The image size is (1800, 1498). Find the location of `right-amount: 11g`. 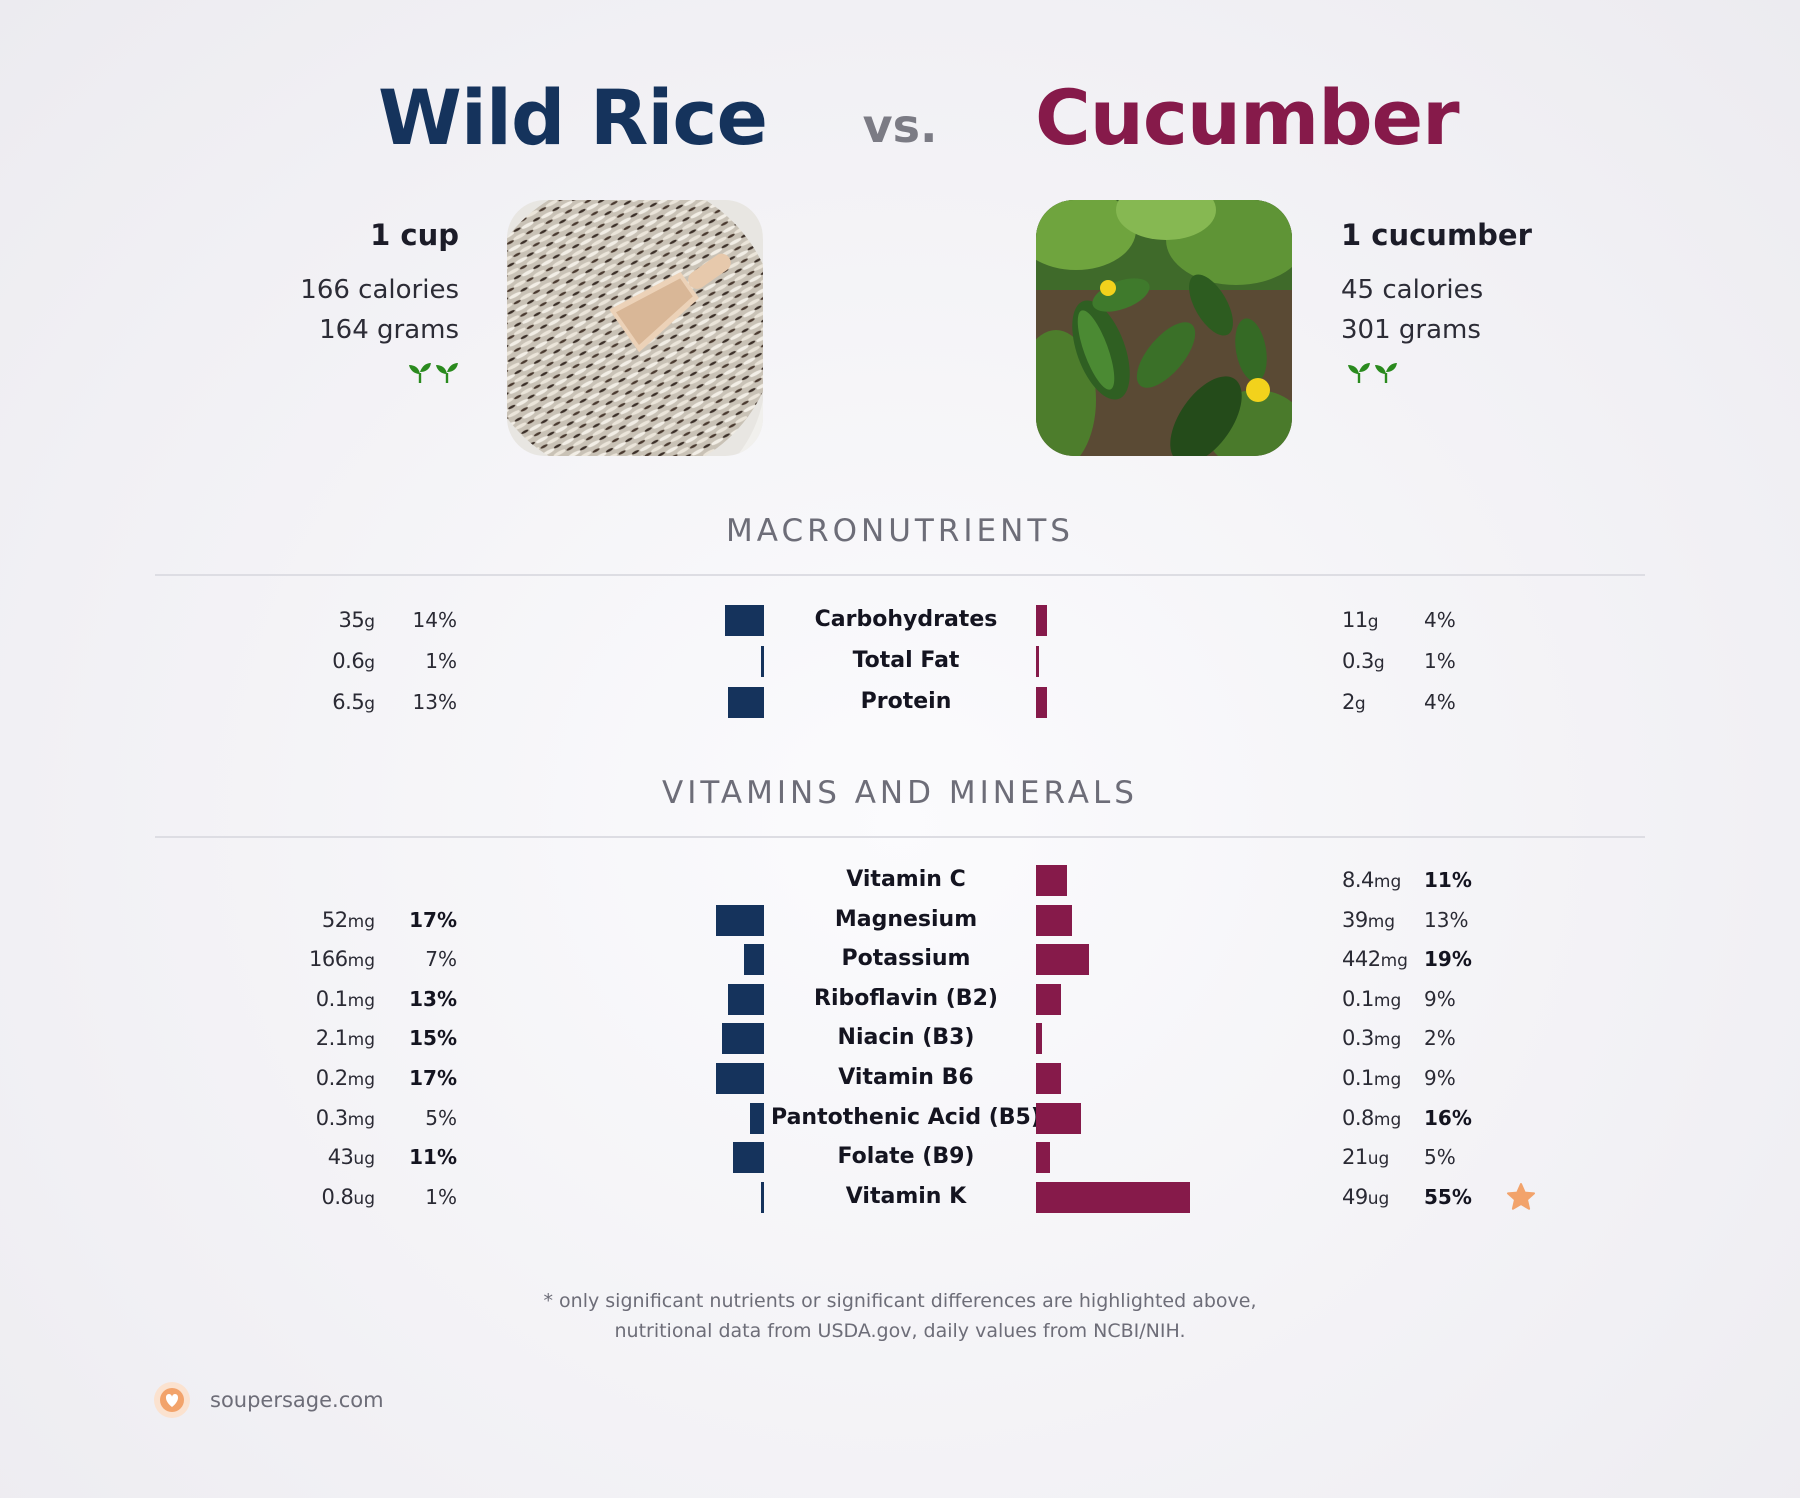

right-amount: 11g is located at coordinates (1360, 621).